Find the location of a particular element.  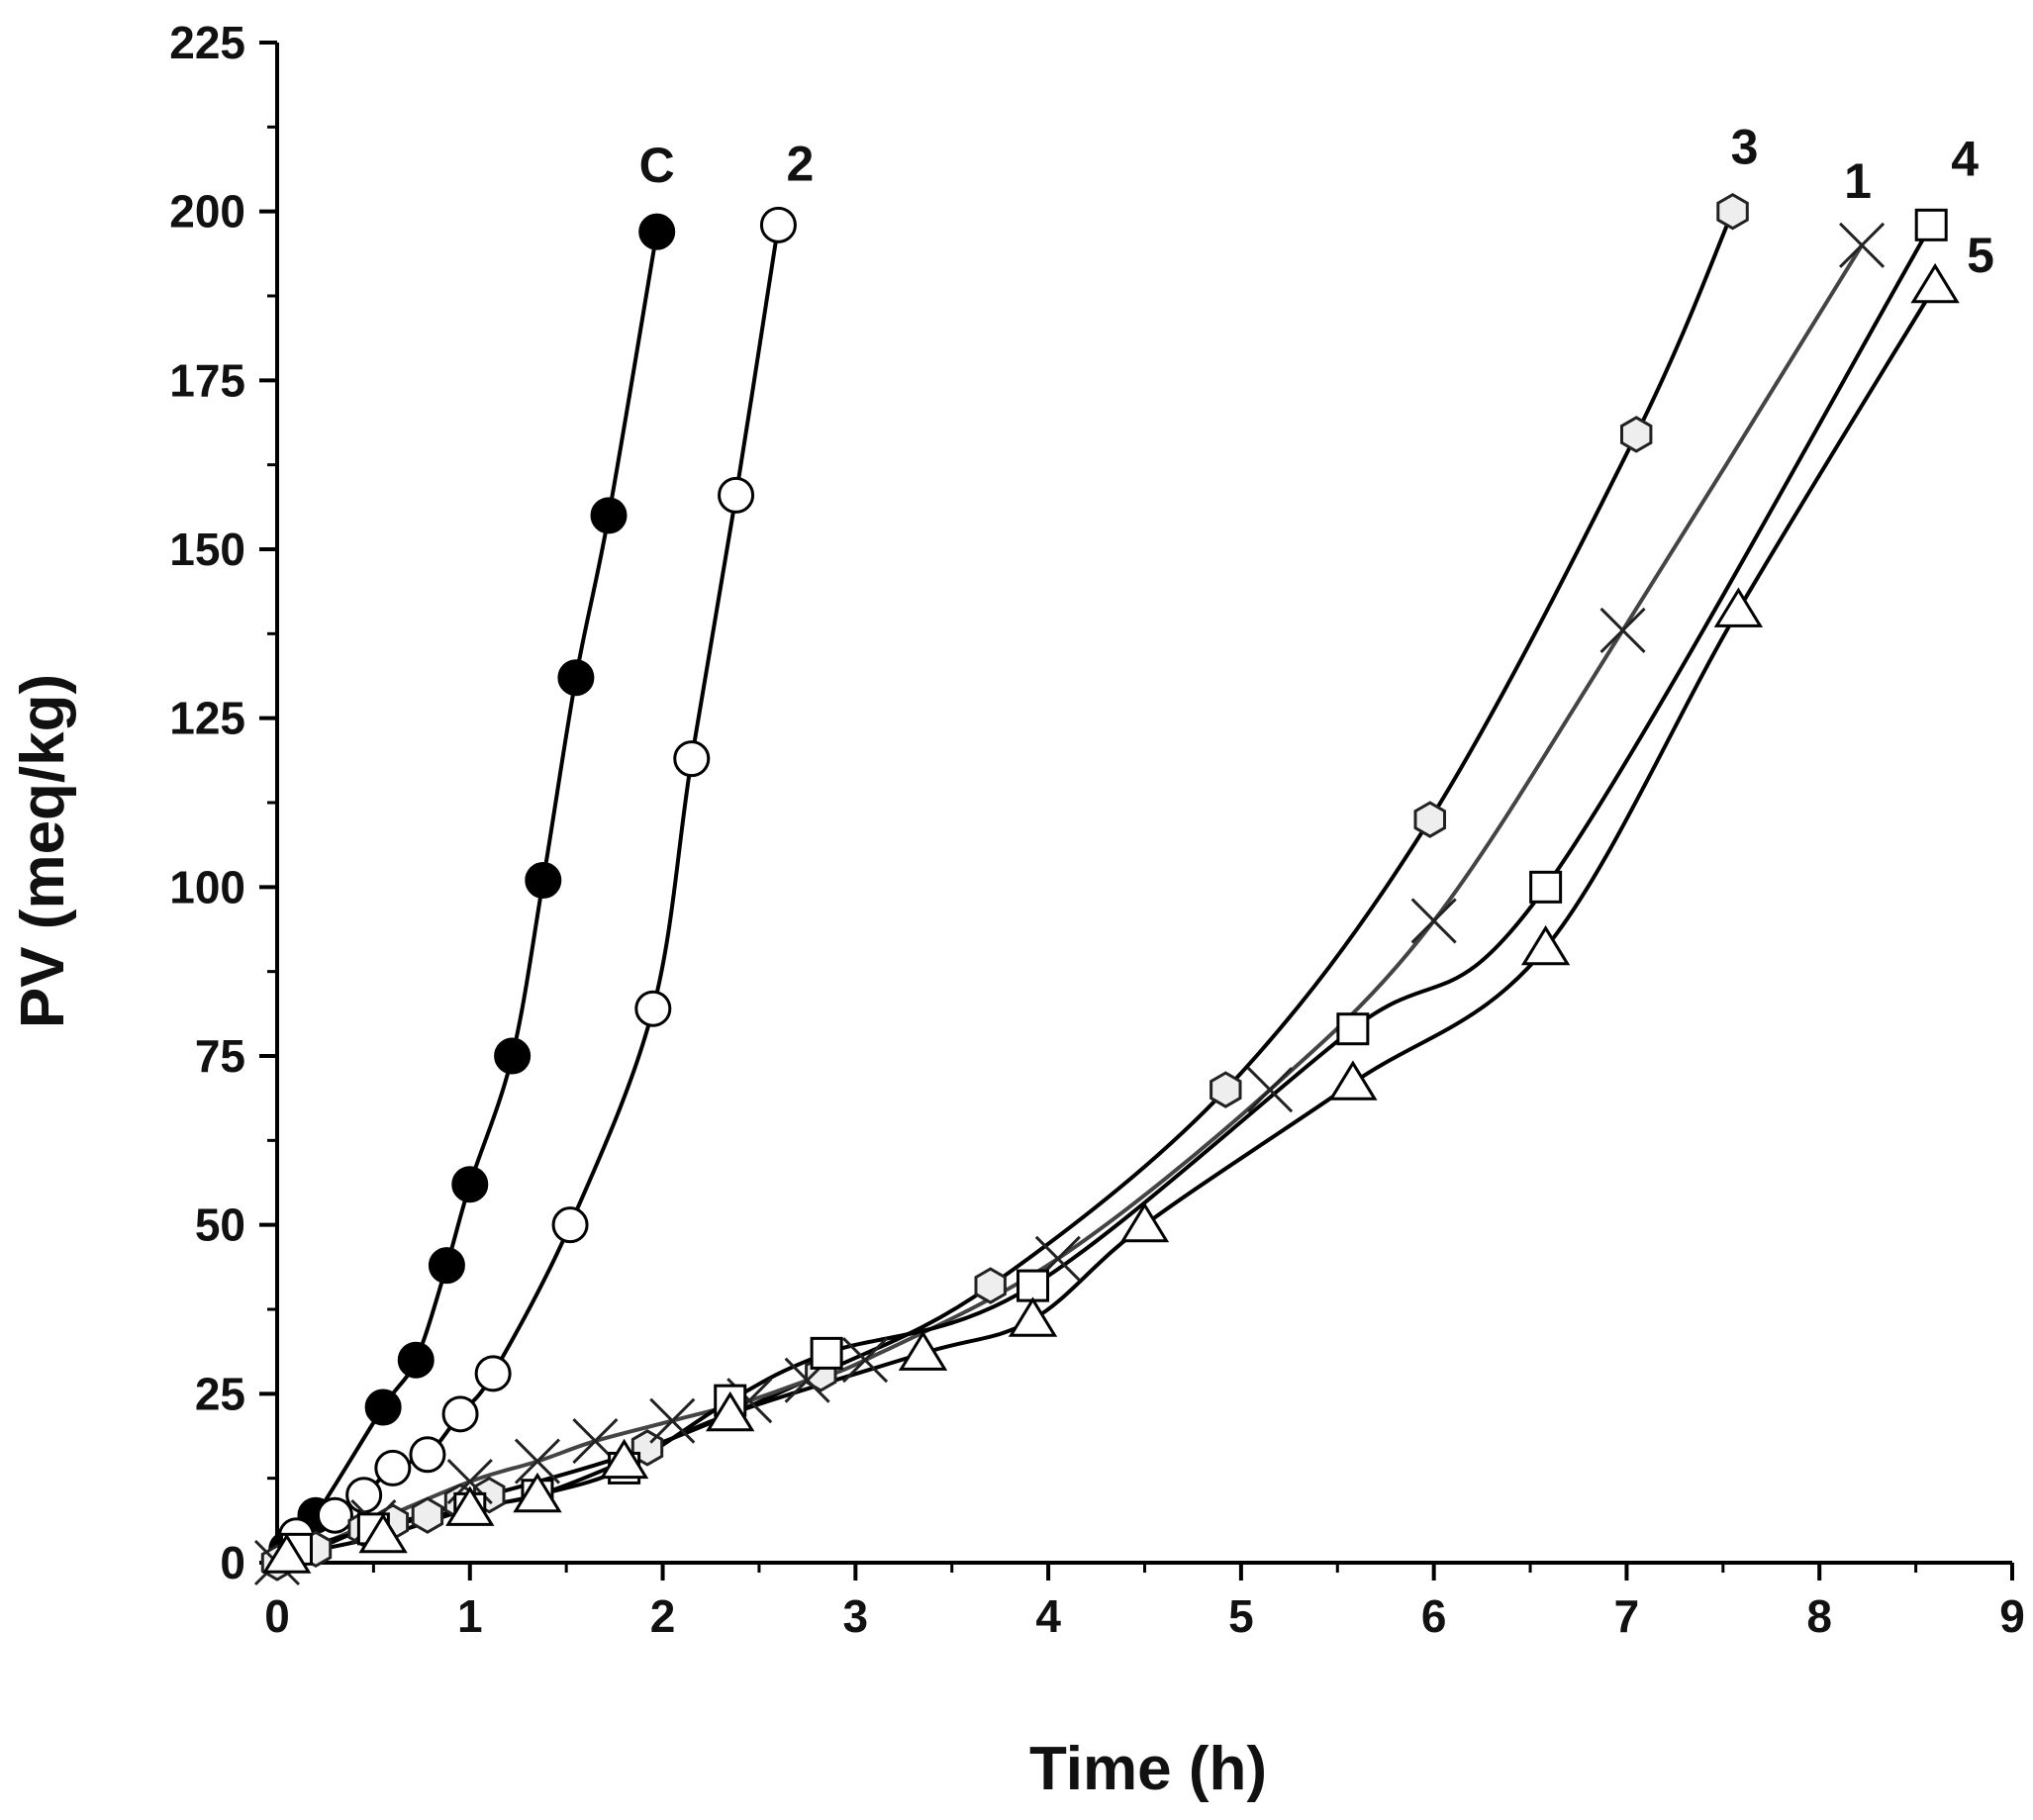

x-tick-label: 5 is located at coordinates (1241, 1616).